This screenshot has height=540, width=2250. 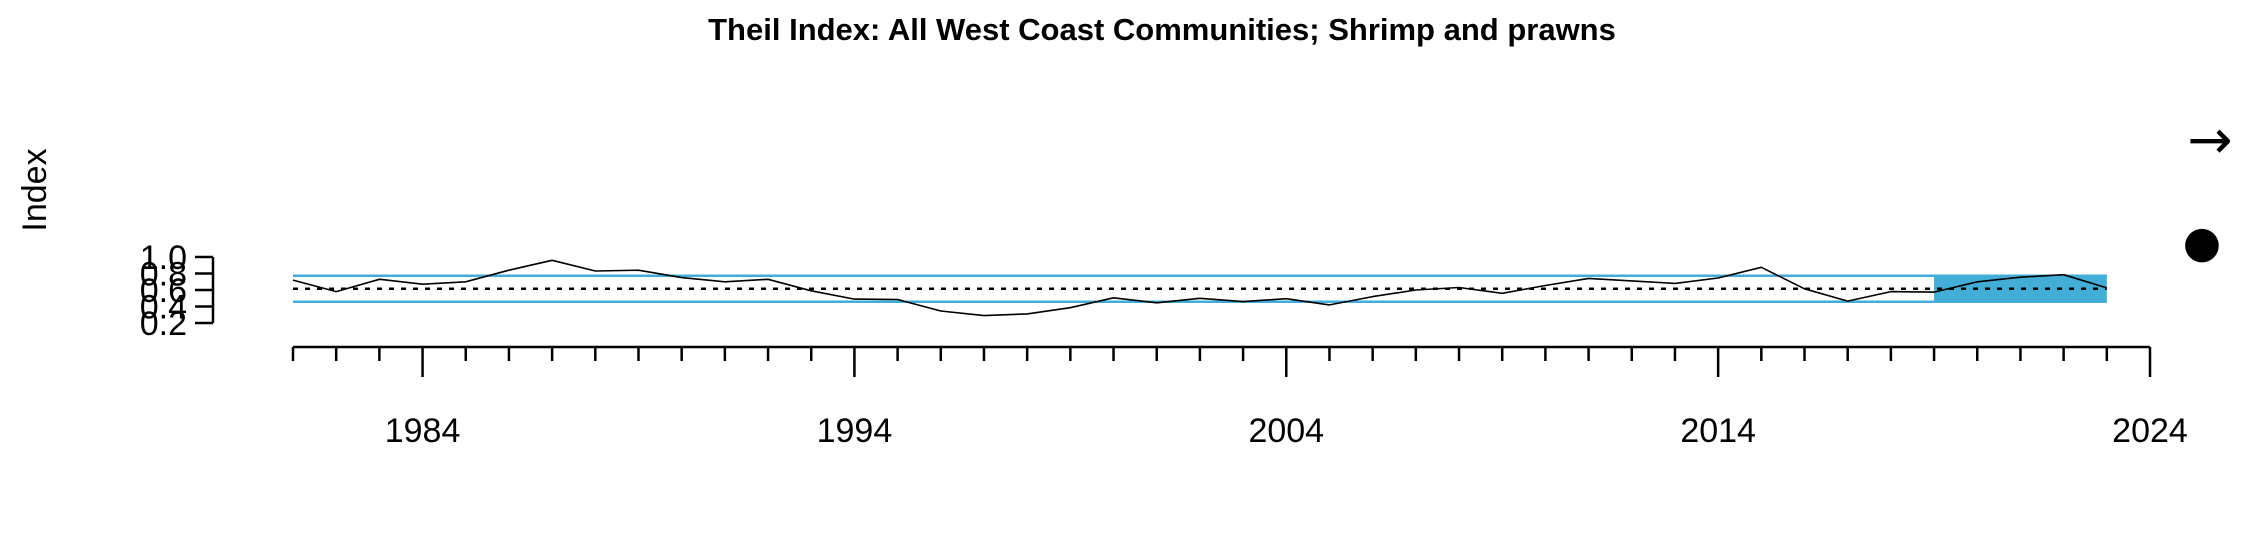 What do you see at coordinates (1286, 431) in the screenshot?
I see `x-tick-label: 2004` at bounding box center [1286, 431].